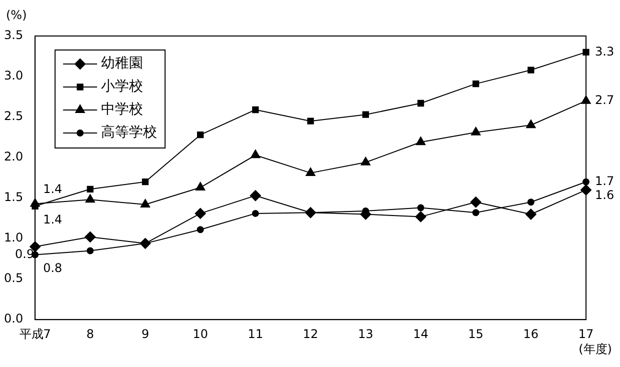 This screenshot has width=620, height=367. What do you see at coordinates (145, 333) in the screenshot?
I see `x-tick-label: 9` at bounding box center [145, 333].